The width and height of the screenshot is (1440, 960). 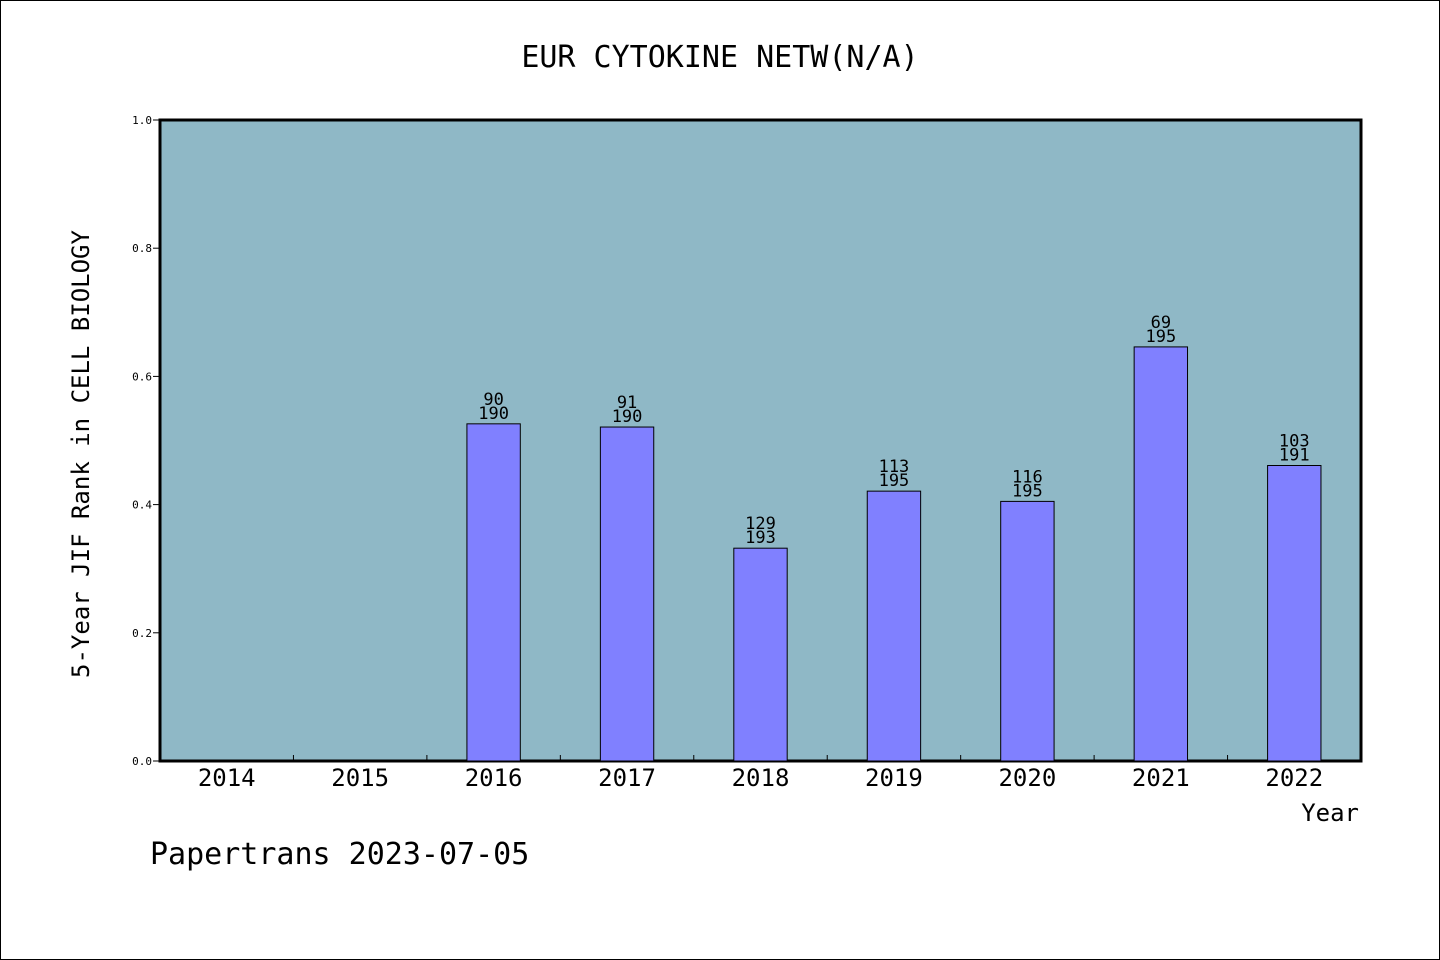 What do you see at coordinates (1294, 613) in the screenshot?
I see `bar-2022` at bounding box center [1294, 613].